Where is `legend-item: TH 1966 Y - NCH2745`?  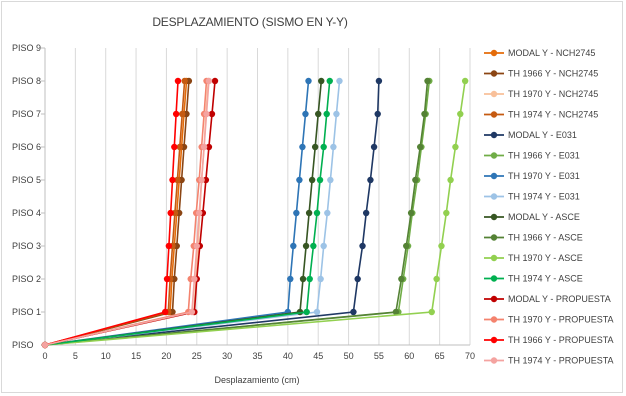 legend-item: TH 1966 Y - NCH2745 is located at coordinates (541, 74).